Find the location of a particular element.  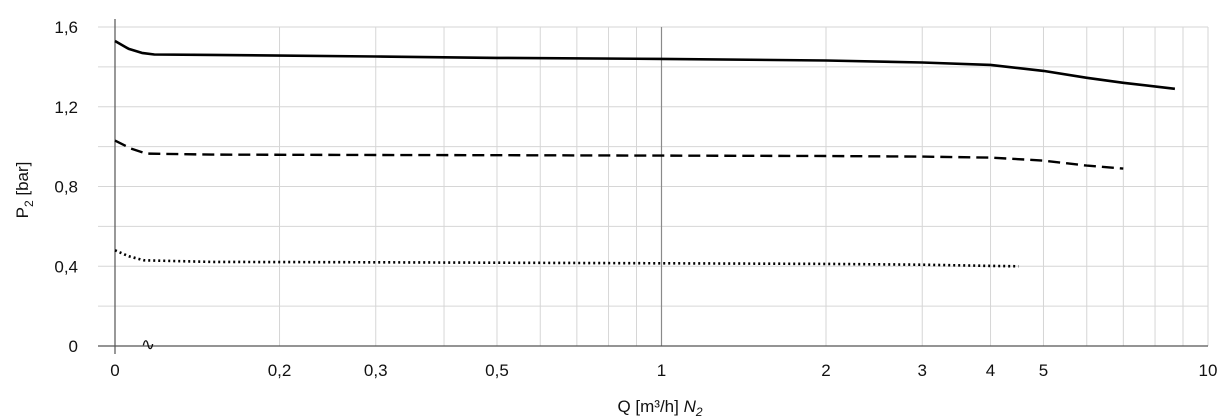

y-tick-label: 1,2 is located at coordinates (66, 107).